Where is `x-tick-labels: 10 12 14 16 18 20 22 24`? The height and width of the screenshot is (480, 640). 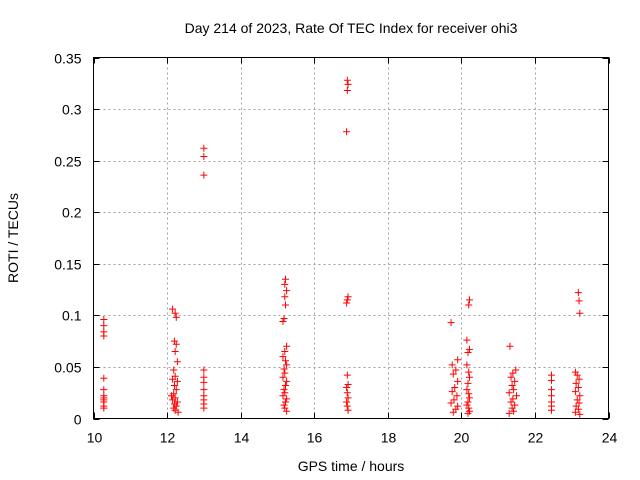 x-tick-labels: 10 12 14 16 18 20 22 24 is located at coordinates (352, 438).